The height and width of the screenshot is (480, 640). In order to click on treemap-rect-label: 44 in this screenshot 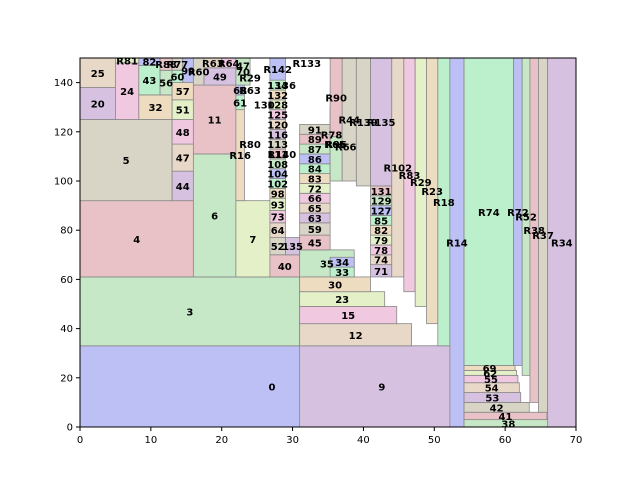, I will do `click(183, 187)`.